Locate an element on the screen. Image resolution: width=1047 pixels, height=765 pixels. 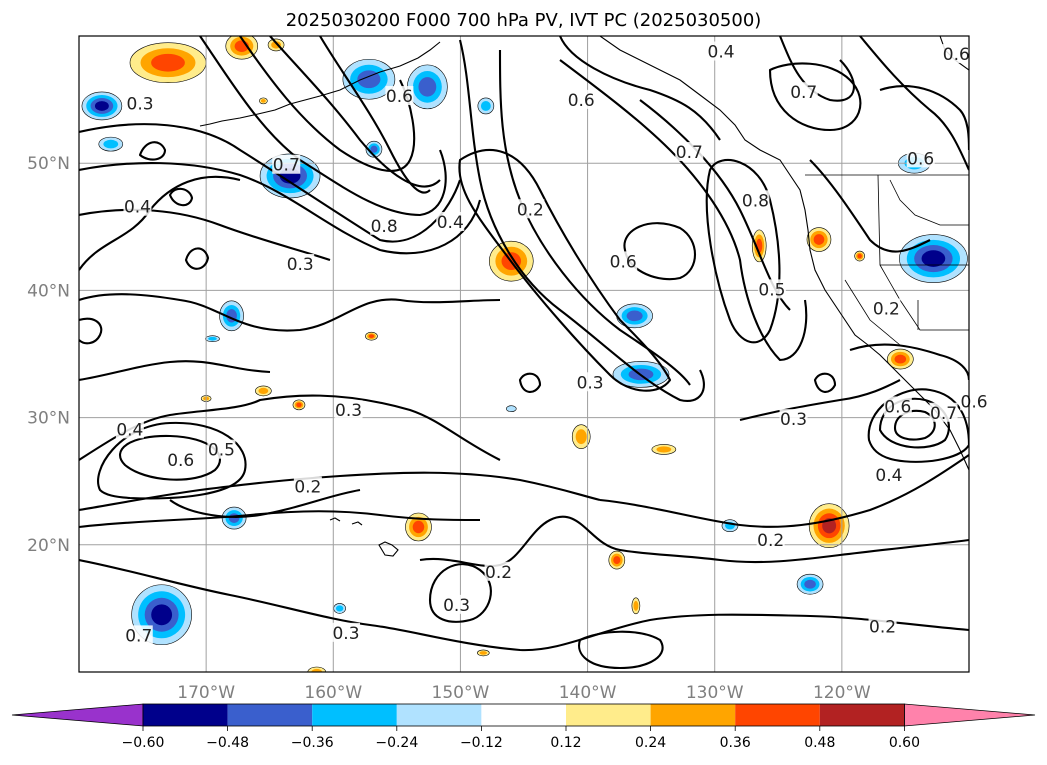
colorbar-tick-label: 0.12 is located at coordinates (565, 743).